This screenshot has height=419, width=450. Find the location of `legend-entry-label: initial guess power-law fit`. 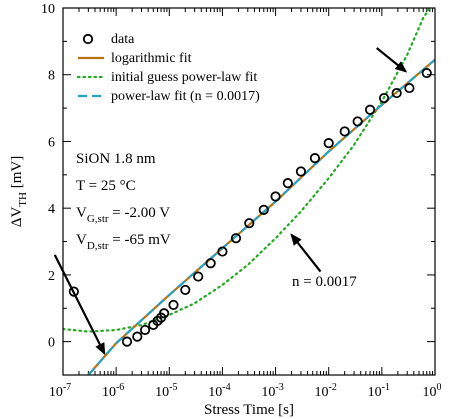

legend-entry-label: initial guess power-law fit is located at coordinates (184, 77).